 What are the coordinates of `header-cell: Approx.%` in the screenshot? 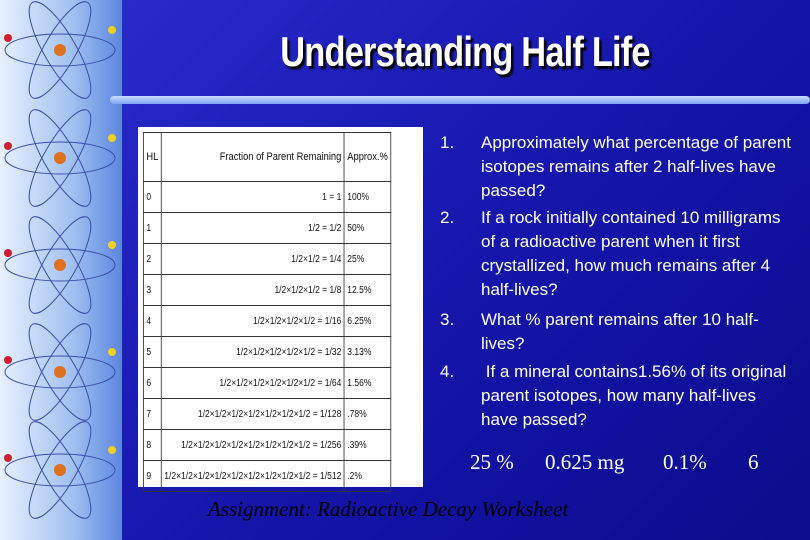 It's located at (367, 157).